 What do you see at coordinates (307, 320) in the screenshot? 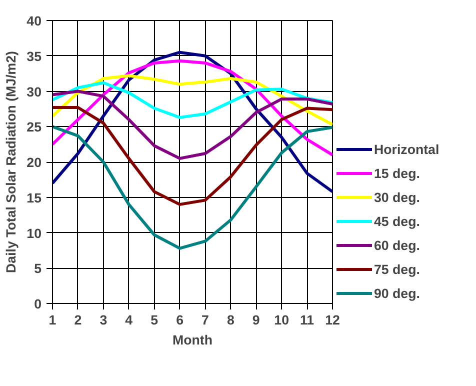
I see `x-tick-label: 11` at bounding box center [307, 320].